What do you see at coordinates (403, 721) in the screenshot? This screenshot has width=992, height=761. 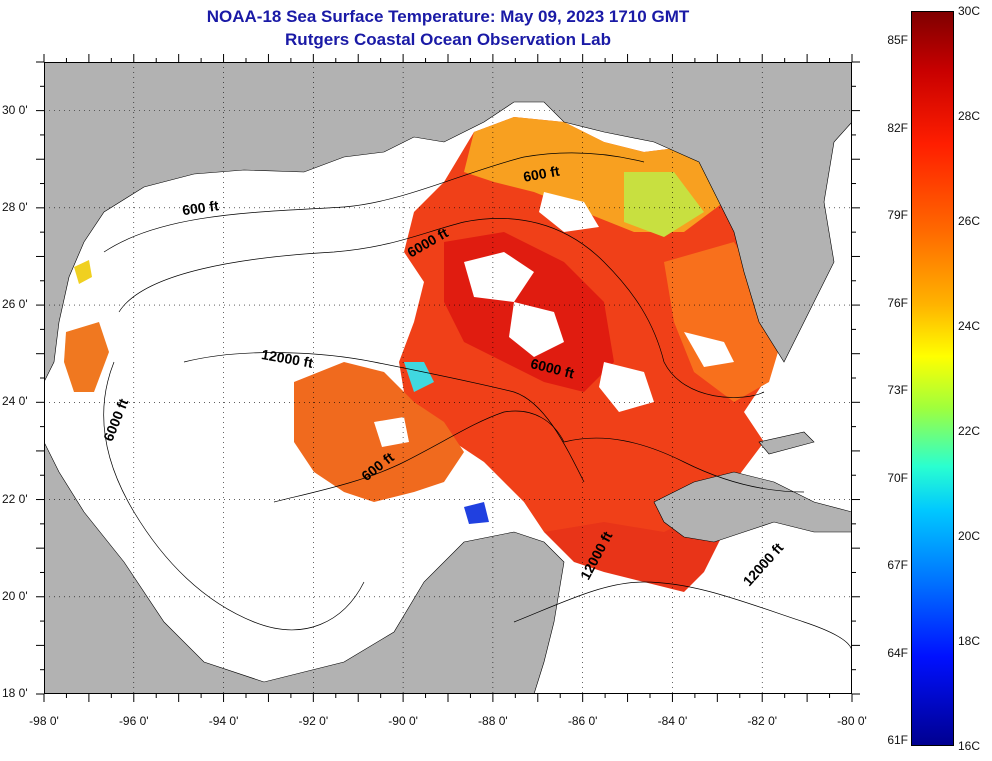 I see `longitude-label: -90 0'` at bounding box center [403, 721].